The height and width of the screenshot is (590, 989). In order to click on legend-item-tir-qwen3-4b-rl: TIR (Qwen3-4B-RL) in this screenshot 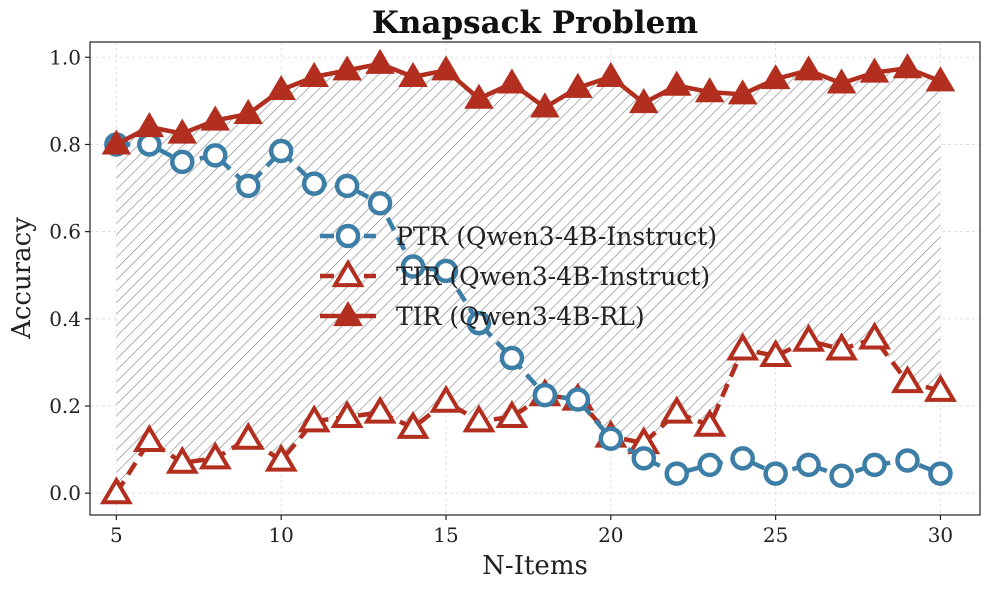, I will do `click(482, 316)`.